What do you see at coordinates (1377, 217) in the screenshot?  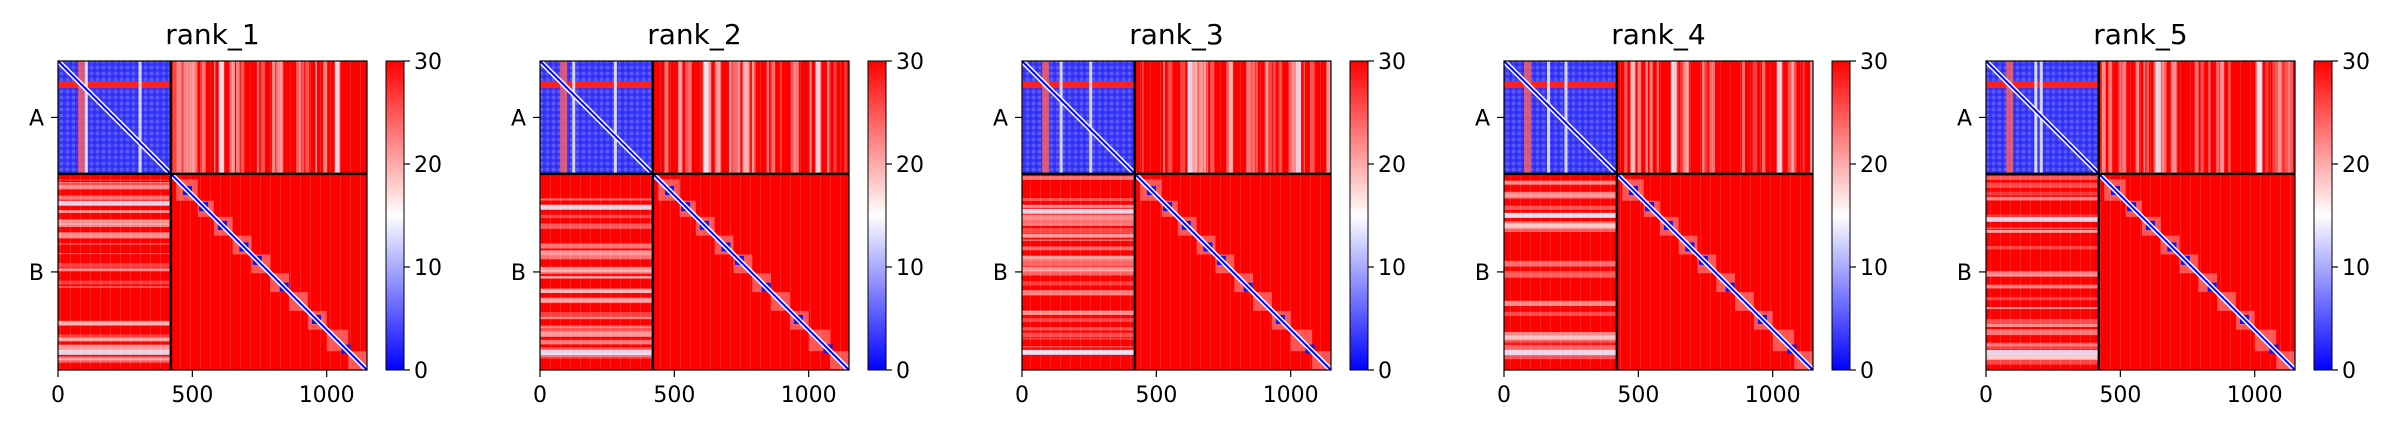 I see `colorbar: 0 10 20 30` at bounding box center [1377, 217].